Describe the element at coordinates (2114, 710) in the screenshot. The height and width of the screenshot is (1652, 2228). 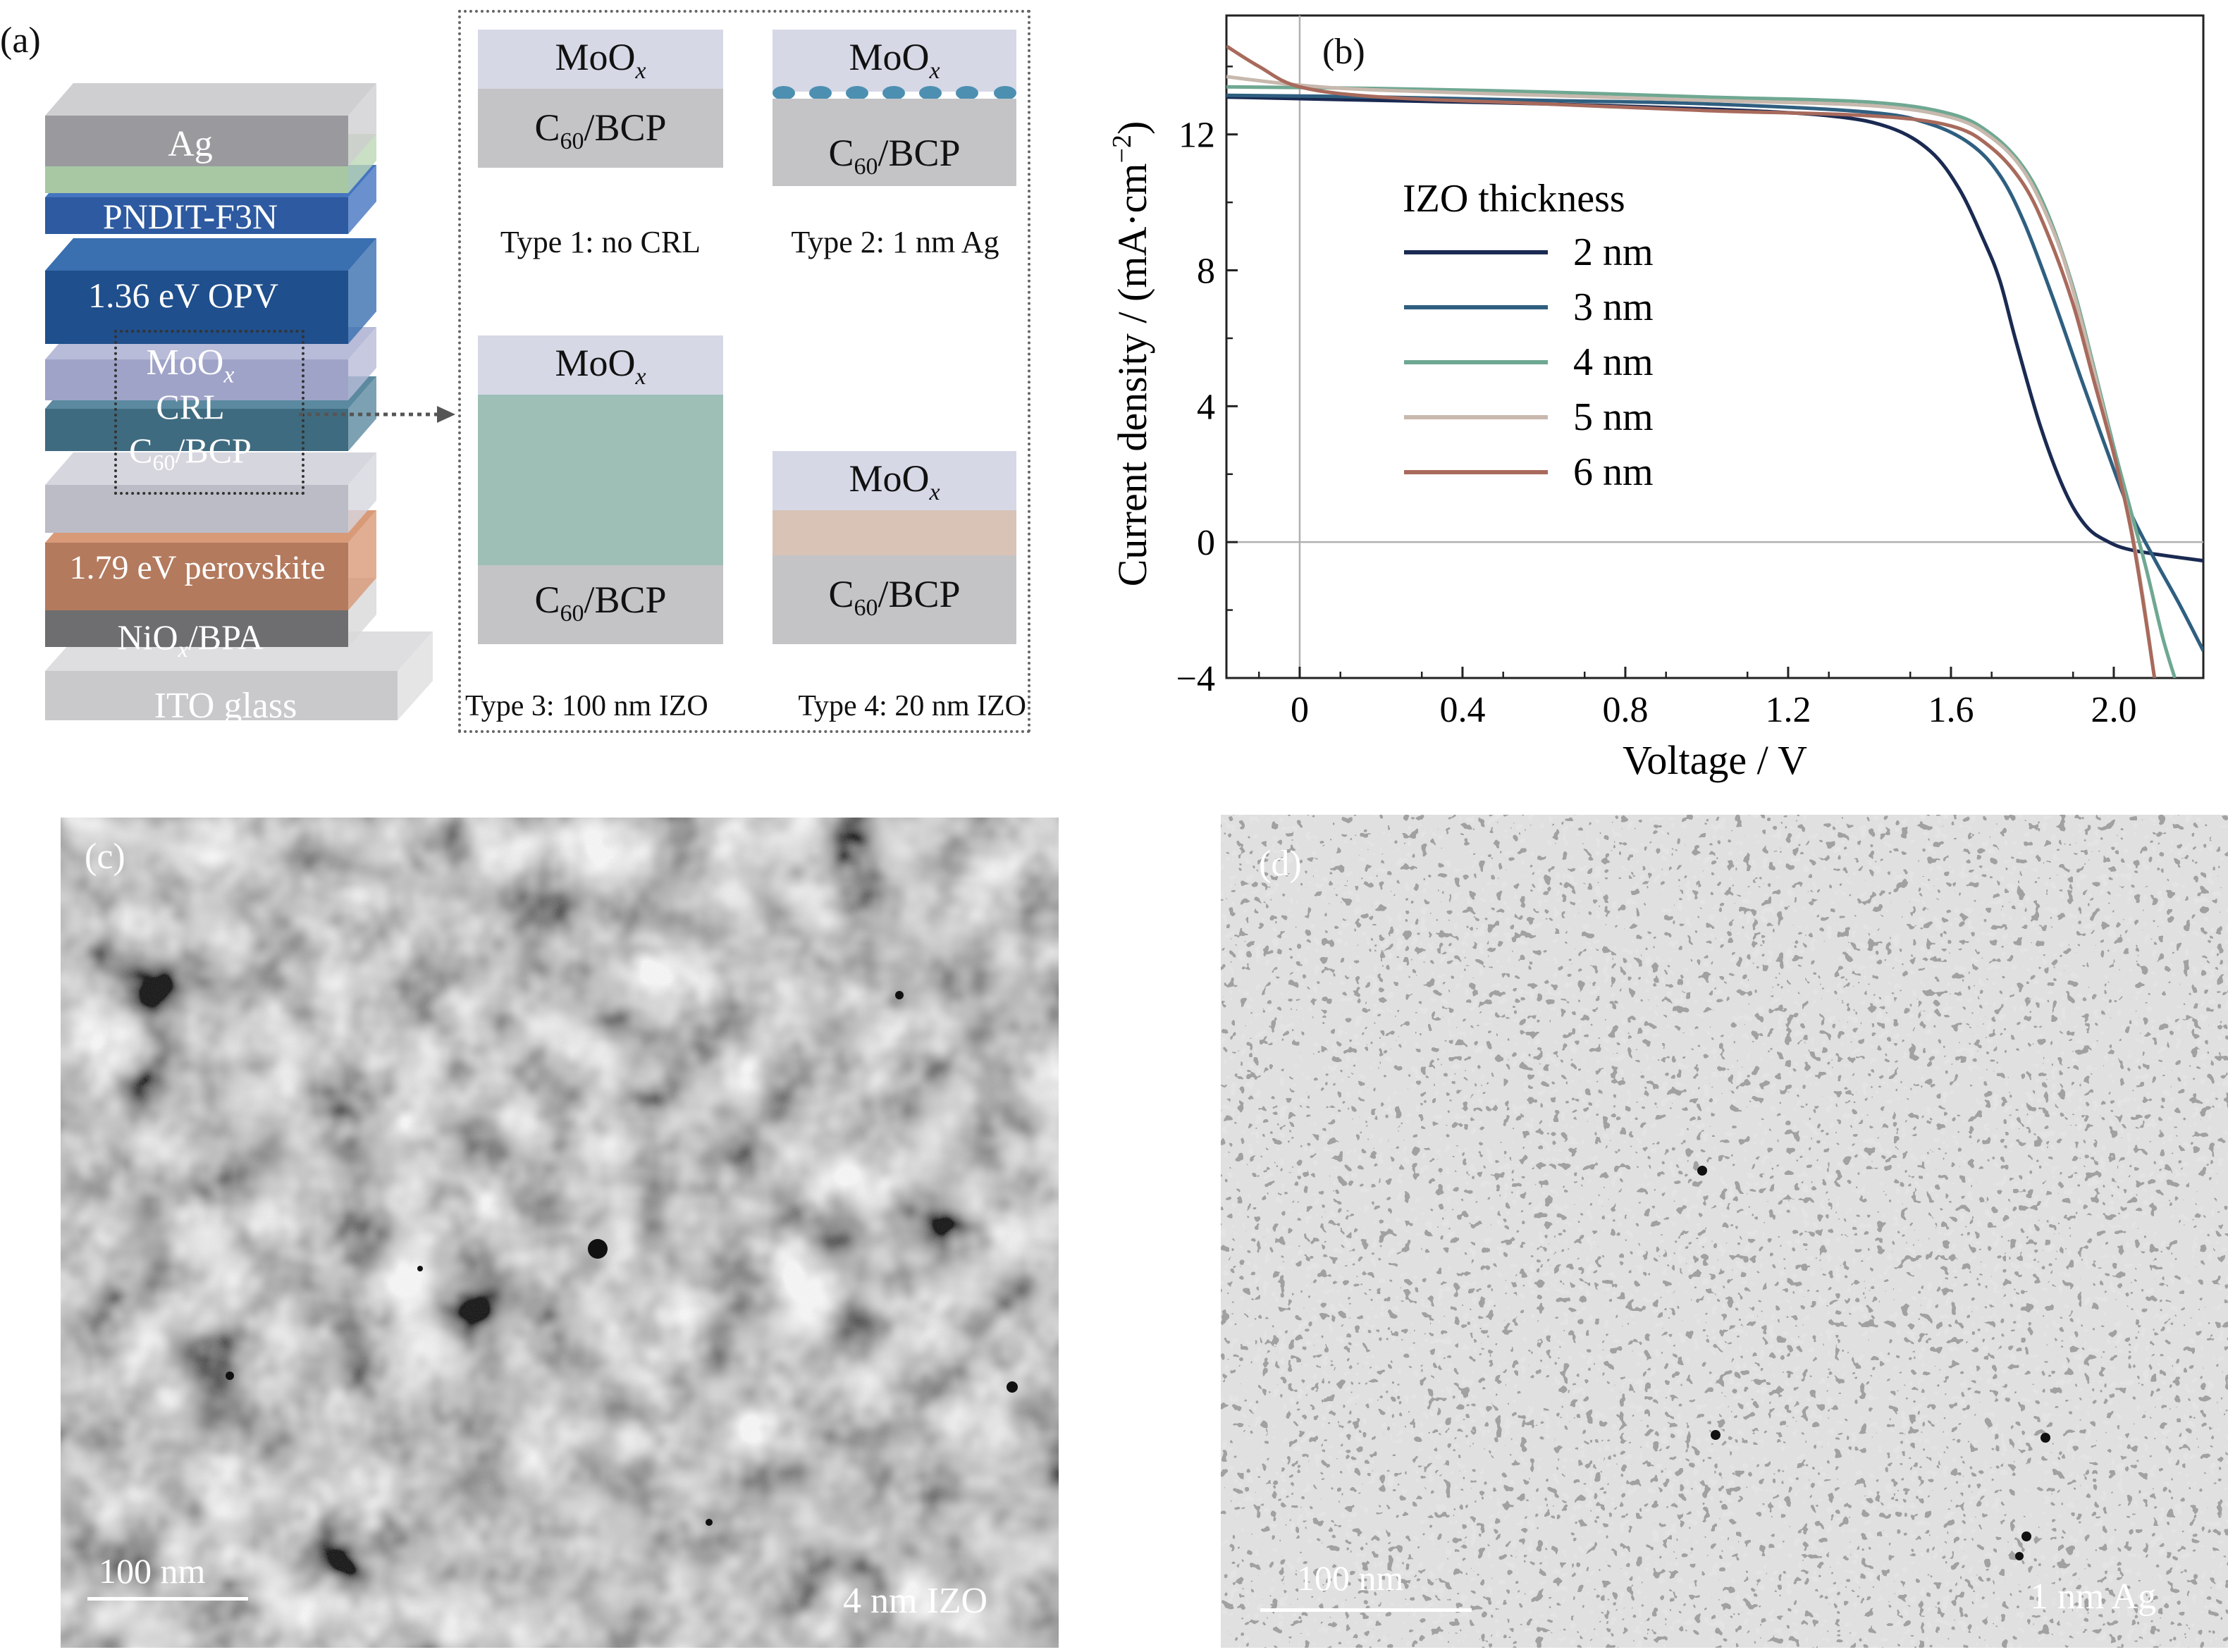
I see `x-tick-label: 2.0` at that location.